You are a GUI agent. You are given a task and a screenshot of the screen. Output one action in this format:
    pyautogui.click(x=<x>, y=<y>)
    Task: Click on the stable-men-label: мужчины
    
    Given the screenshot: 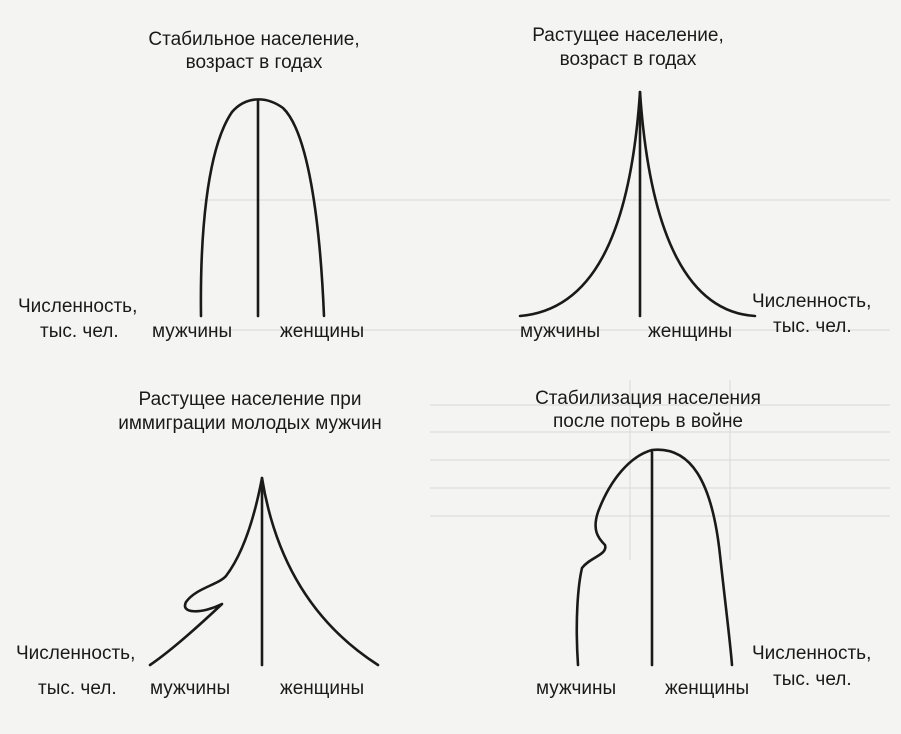 What is the action you would take?
    pyautogui.click(x=192, y=331)
    